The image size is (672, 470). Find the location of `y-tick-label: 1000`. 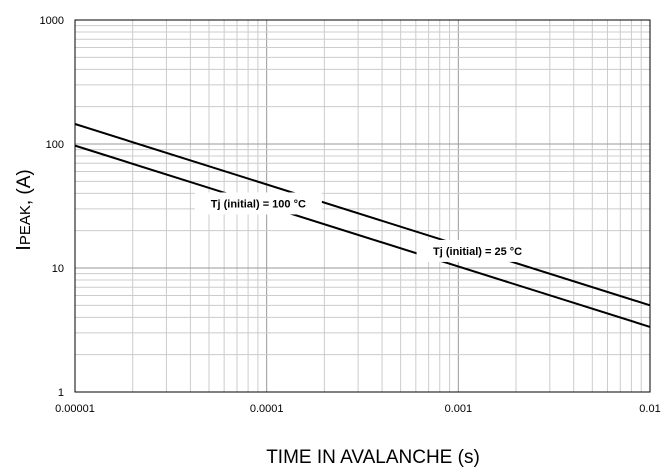

y-tick-label: 1000 is located at coordinates (52, 21).